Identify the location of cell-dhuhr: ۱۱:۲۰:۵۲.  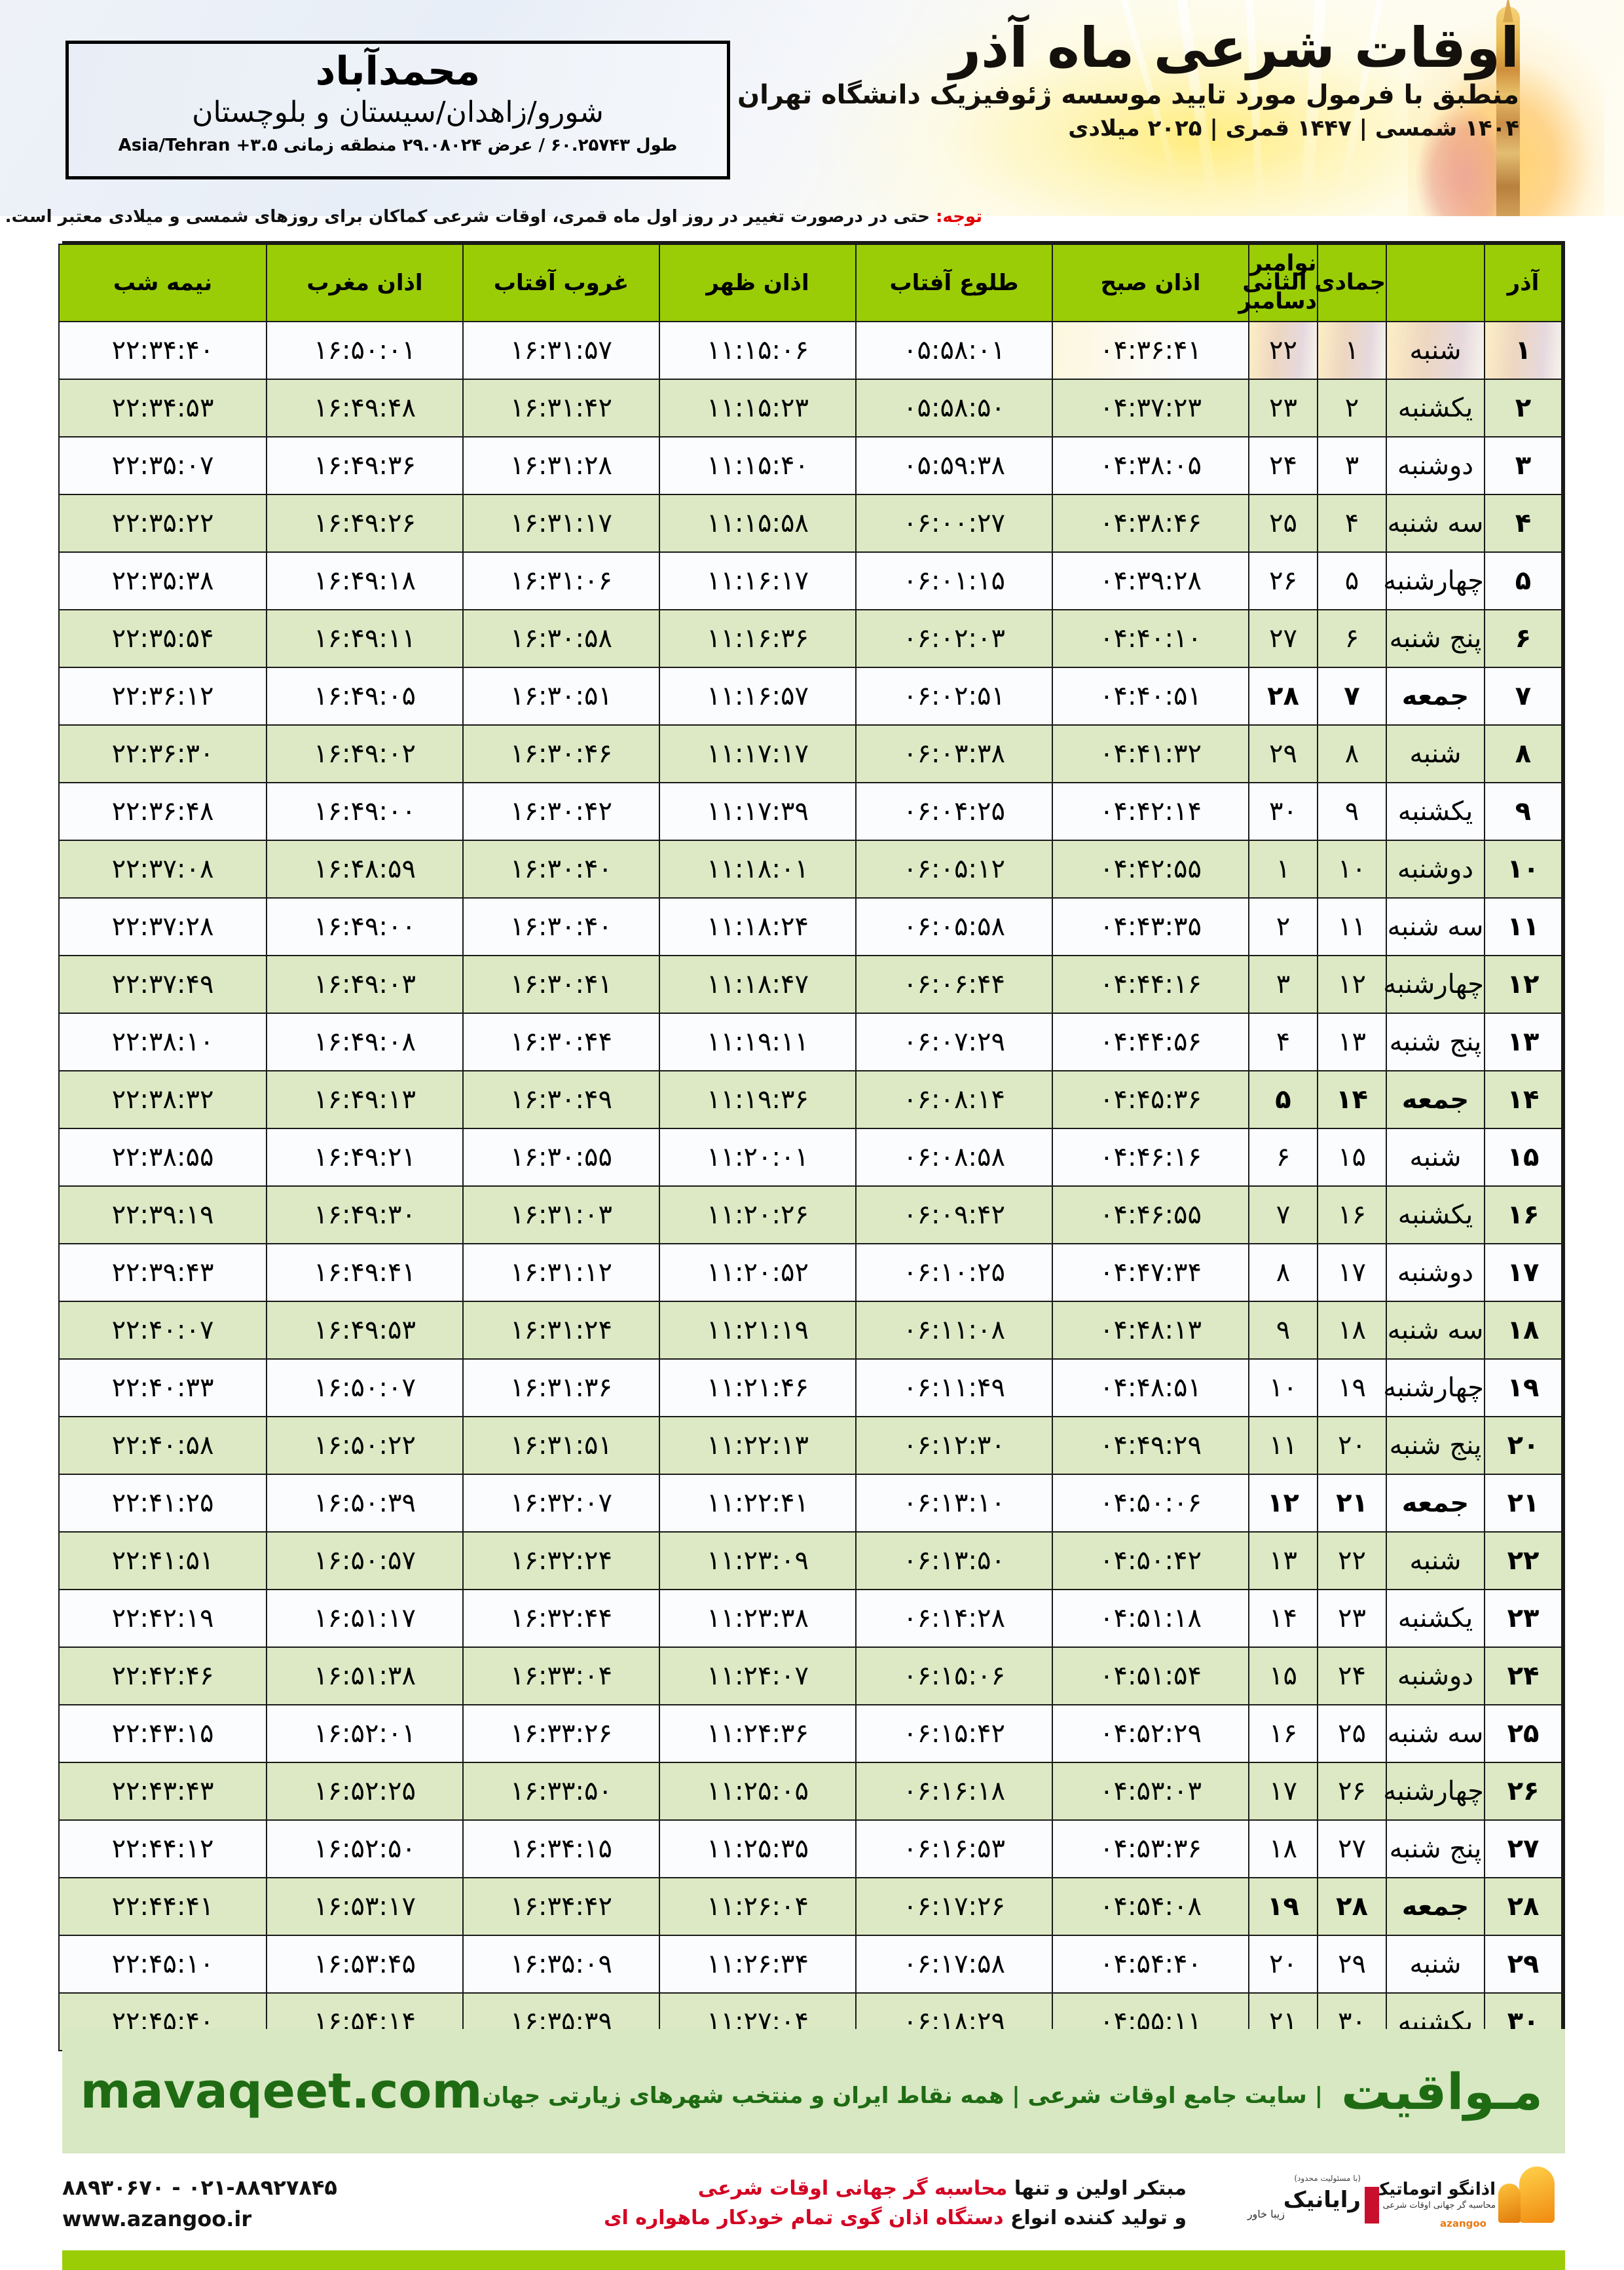
(758, 1272).